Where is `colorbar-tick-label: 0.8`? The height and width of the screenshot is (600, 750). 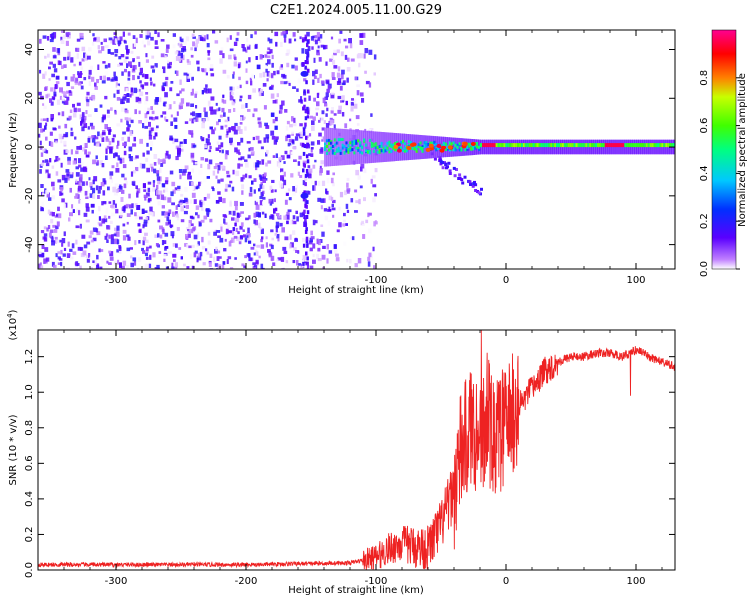 colorbar-tick-label: 0.8 is located at coordinates (704, 78).